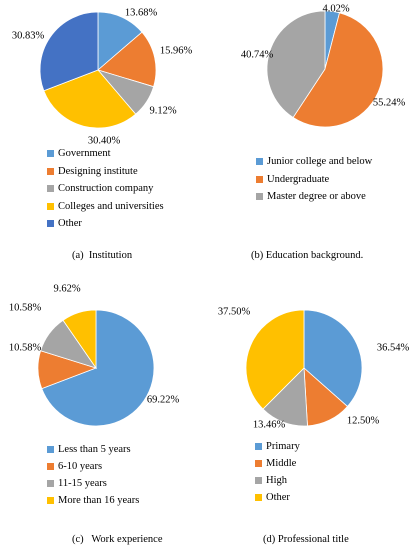 This screenshot has width=414, height=550. I want to click on data-label-more-than-16-years: 9.62%, so click(66, 288).